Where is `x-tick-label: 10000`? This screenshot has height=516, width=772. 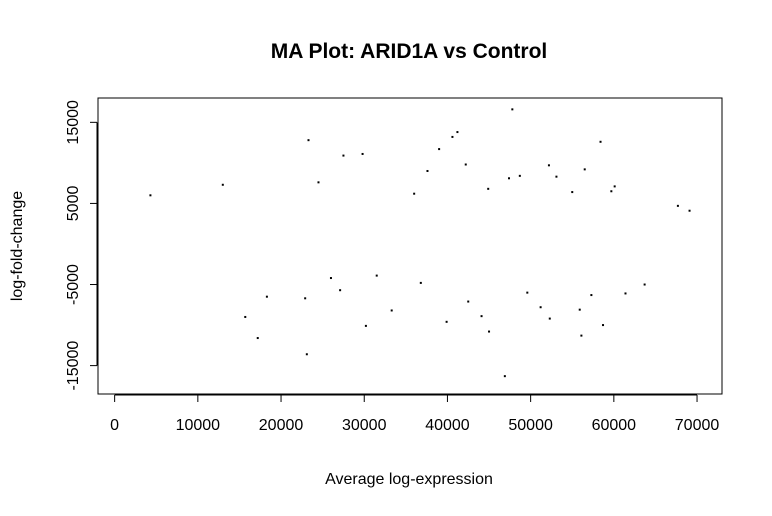 x-tick-label: 10000 is located at coordinates (198, 425).